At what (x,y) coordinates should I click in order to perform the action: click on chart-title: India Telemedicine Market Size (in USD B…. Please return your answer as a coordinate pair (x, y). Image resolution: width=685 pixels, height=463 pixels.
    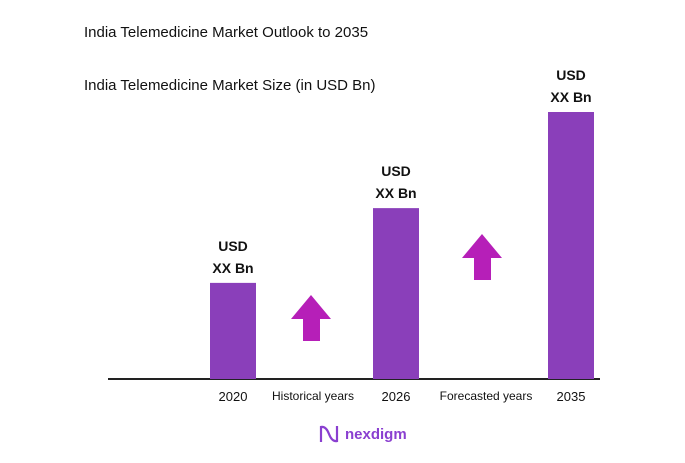
    Looking at the image, I should click on (230, 85).